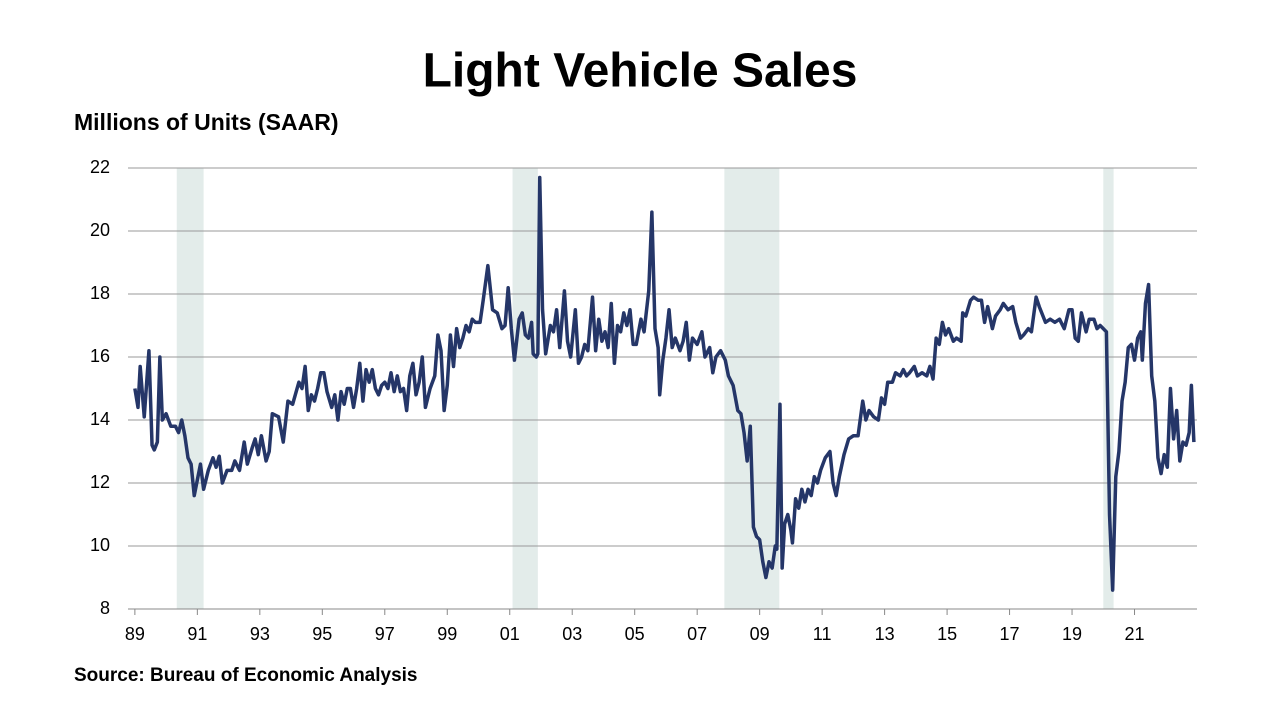  Describe the element at coordinates (640, 71) in the screenshot. I see `chart-title: Light Vehicle Sales` at that location.